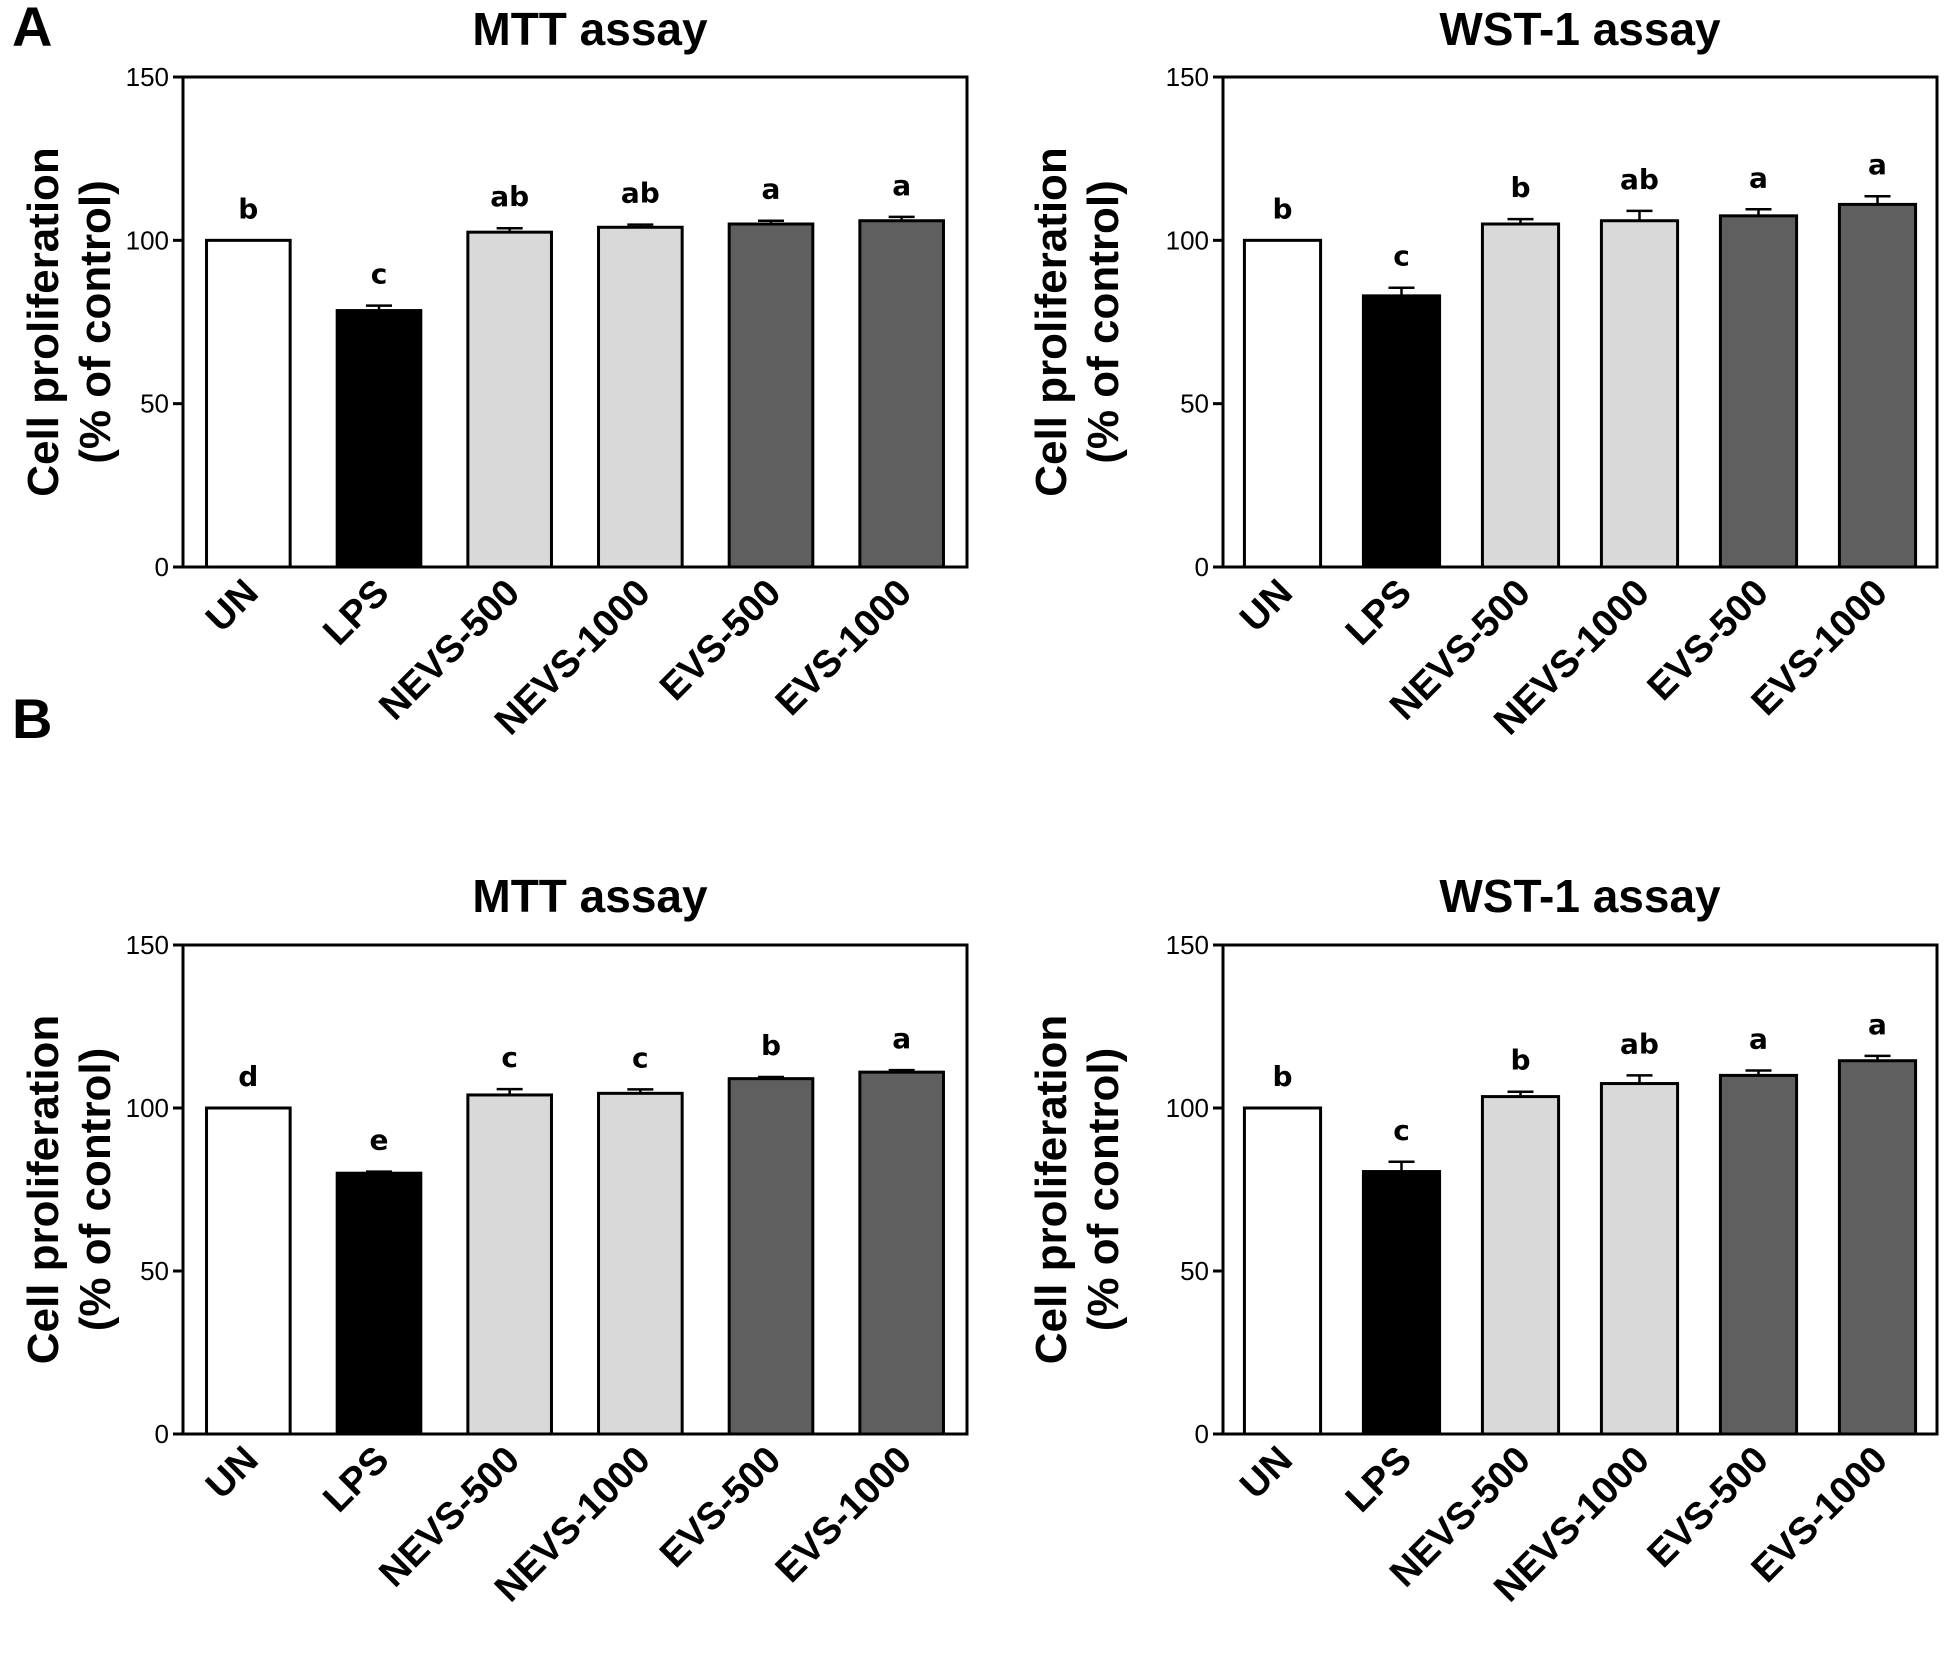 This screenshot has height=1669, width=1951. I want to click on significance-letter: e, so click(379, 1140).